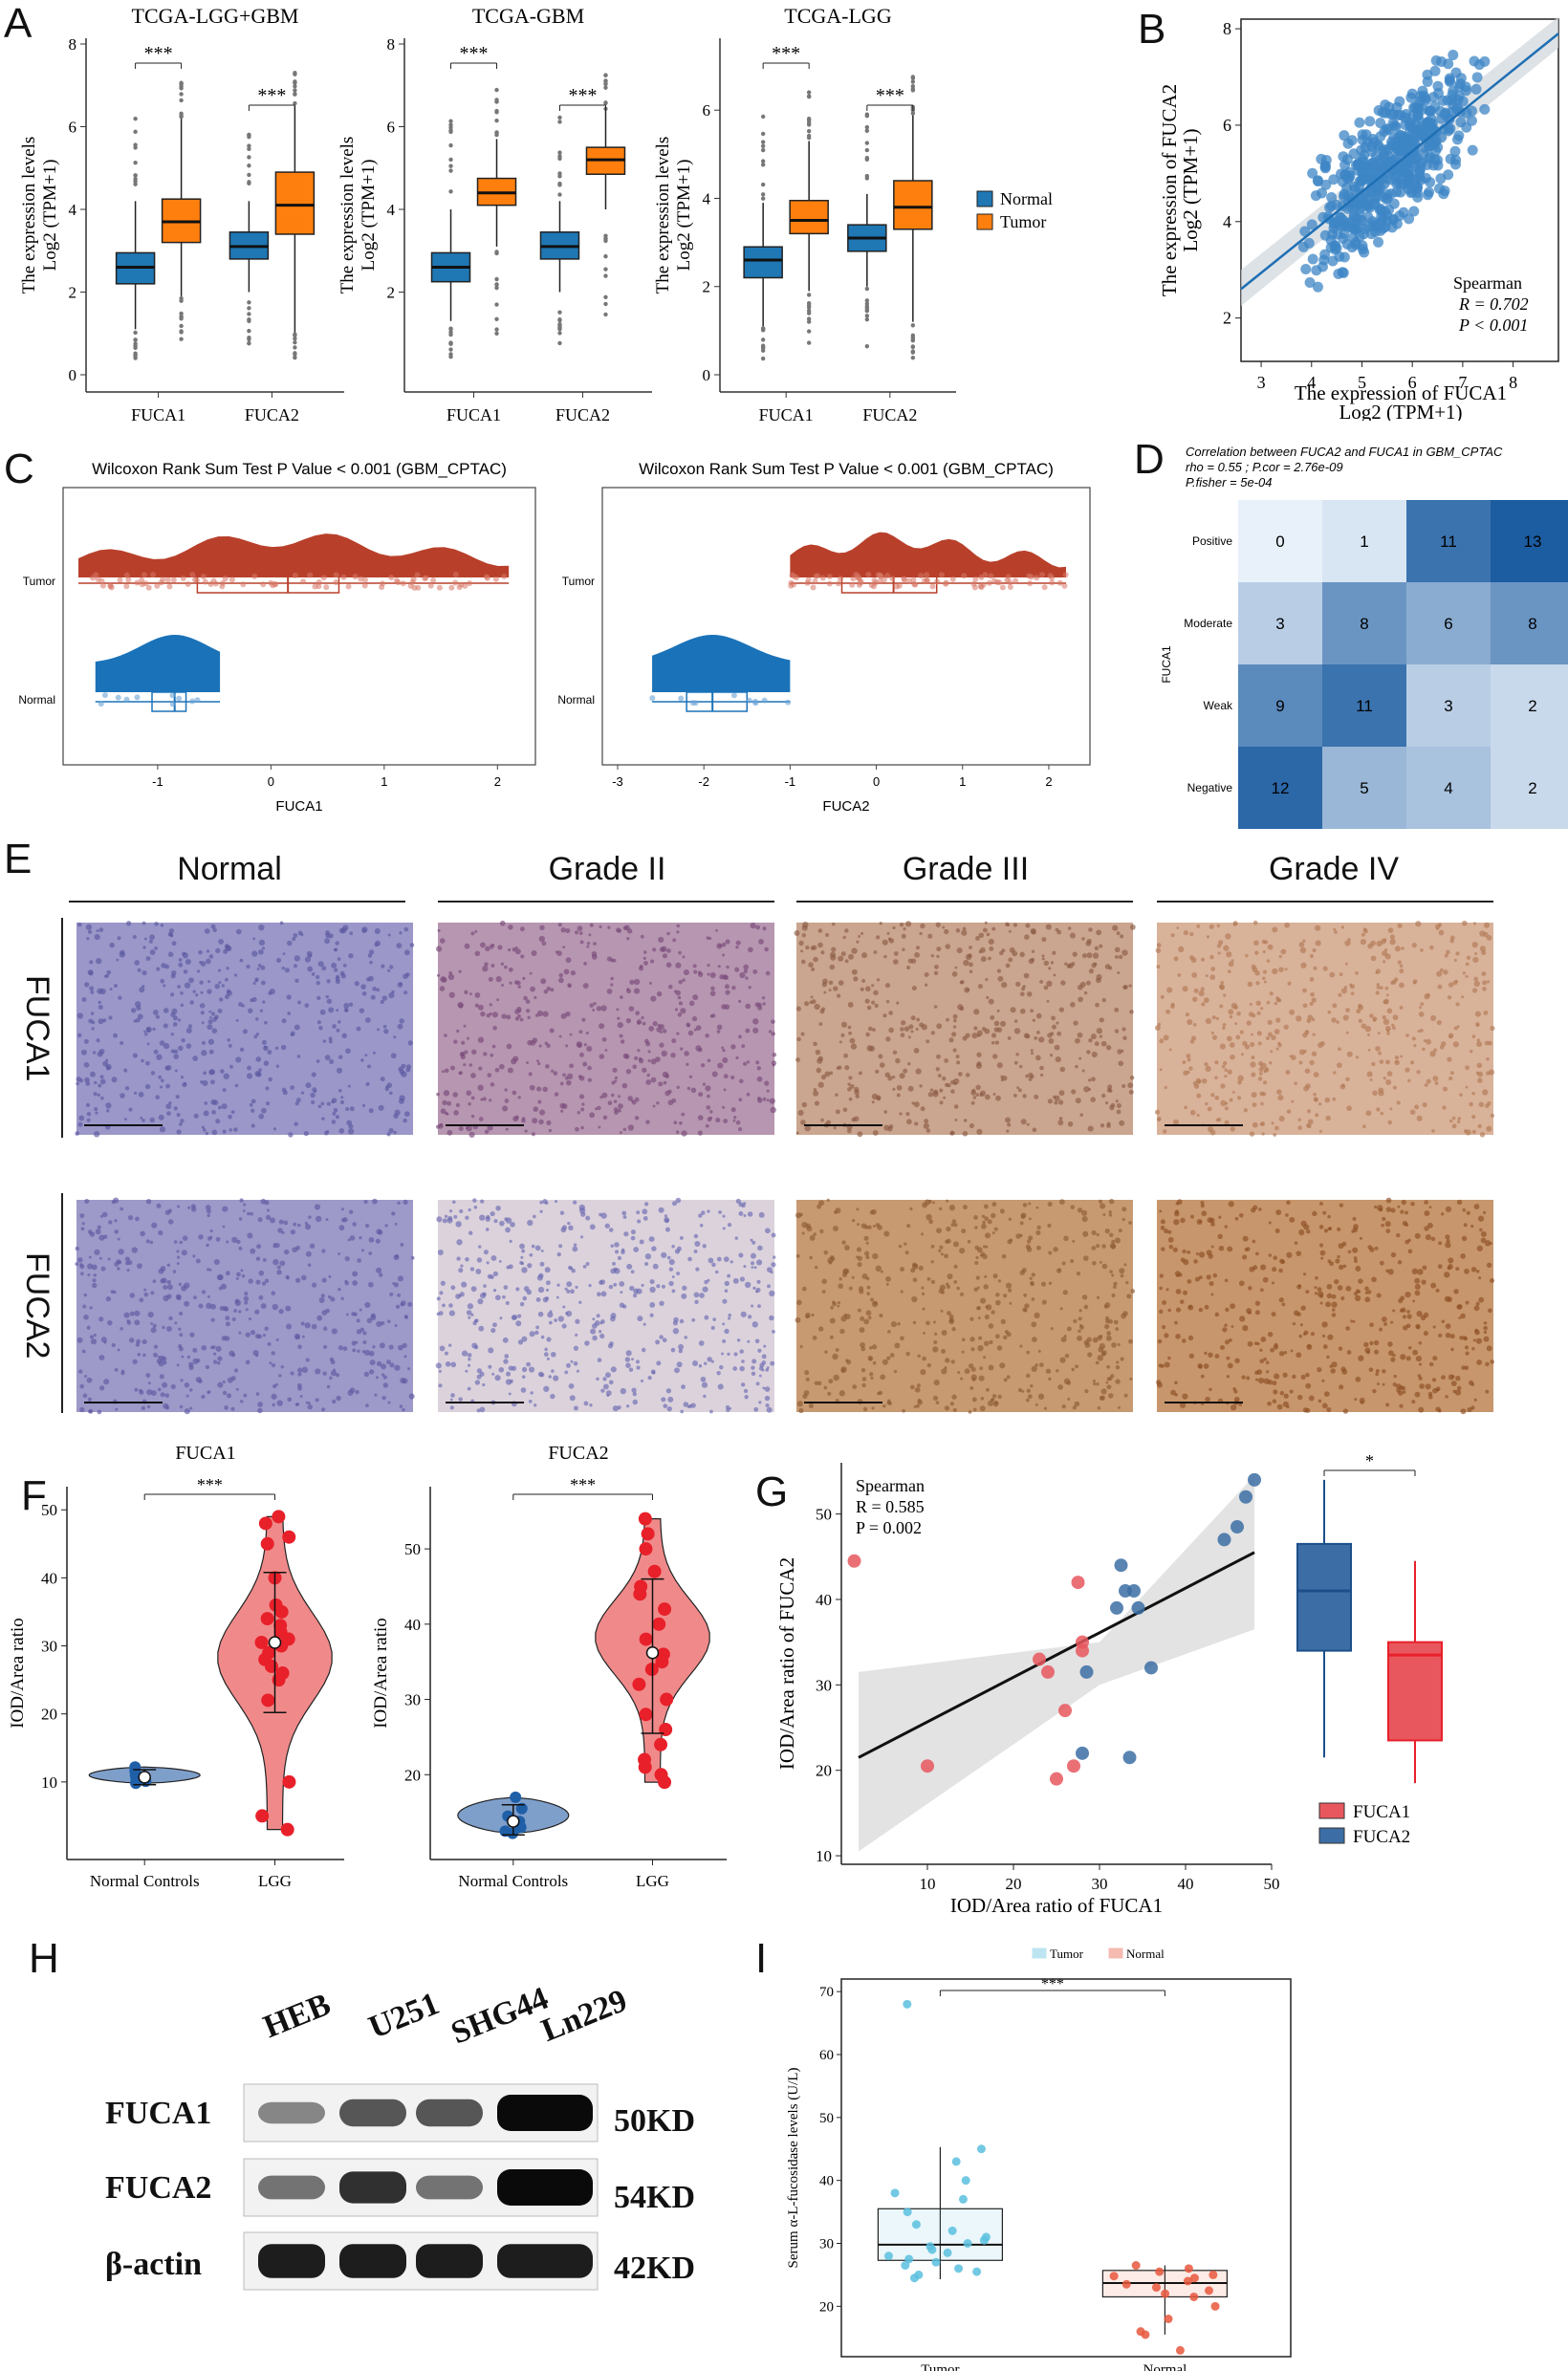  I want to click on x-tick-label: 3, so click(1261, 382).